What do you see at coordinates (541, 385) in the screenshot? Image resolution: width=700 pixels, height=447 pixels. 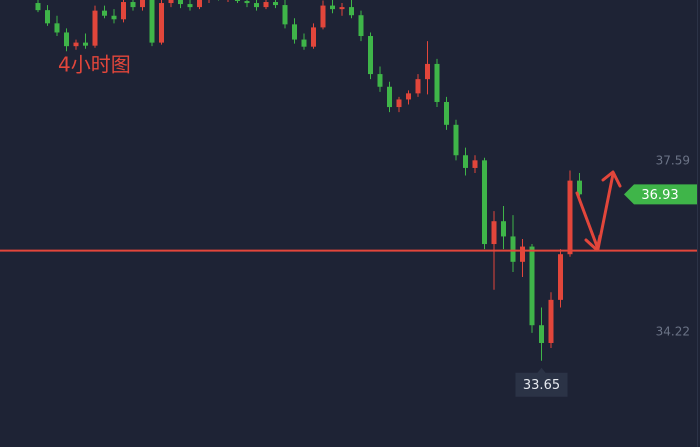 I see `low-label: 33.65` at bounding box center [541, 385].